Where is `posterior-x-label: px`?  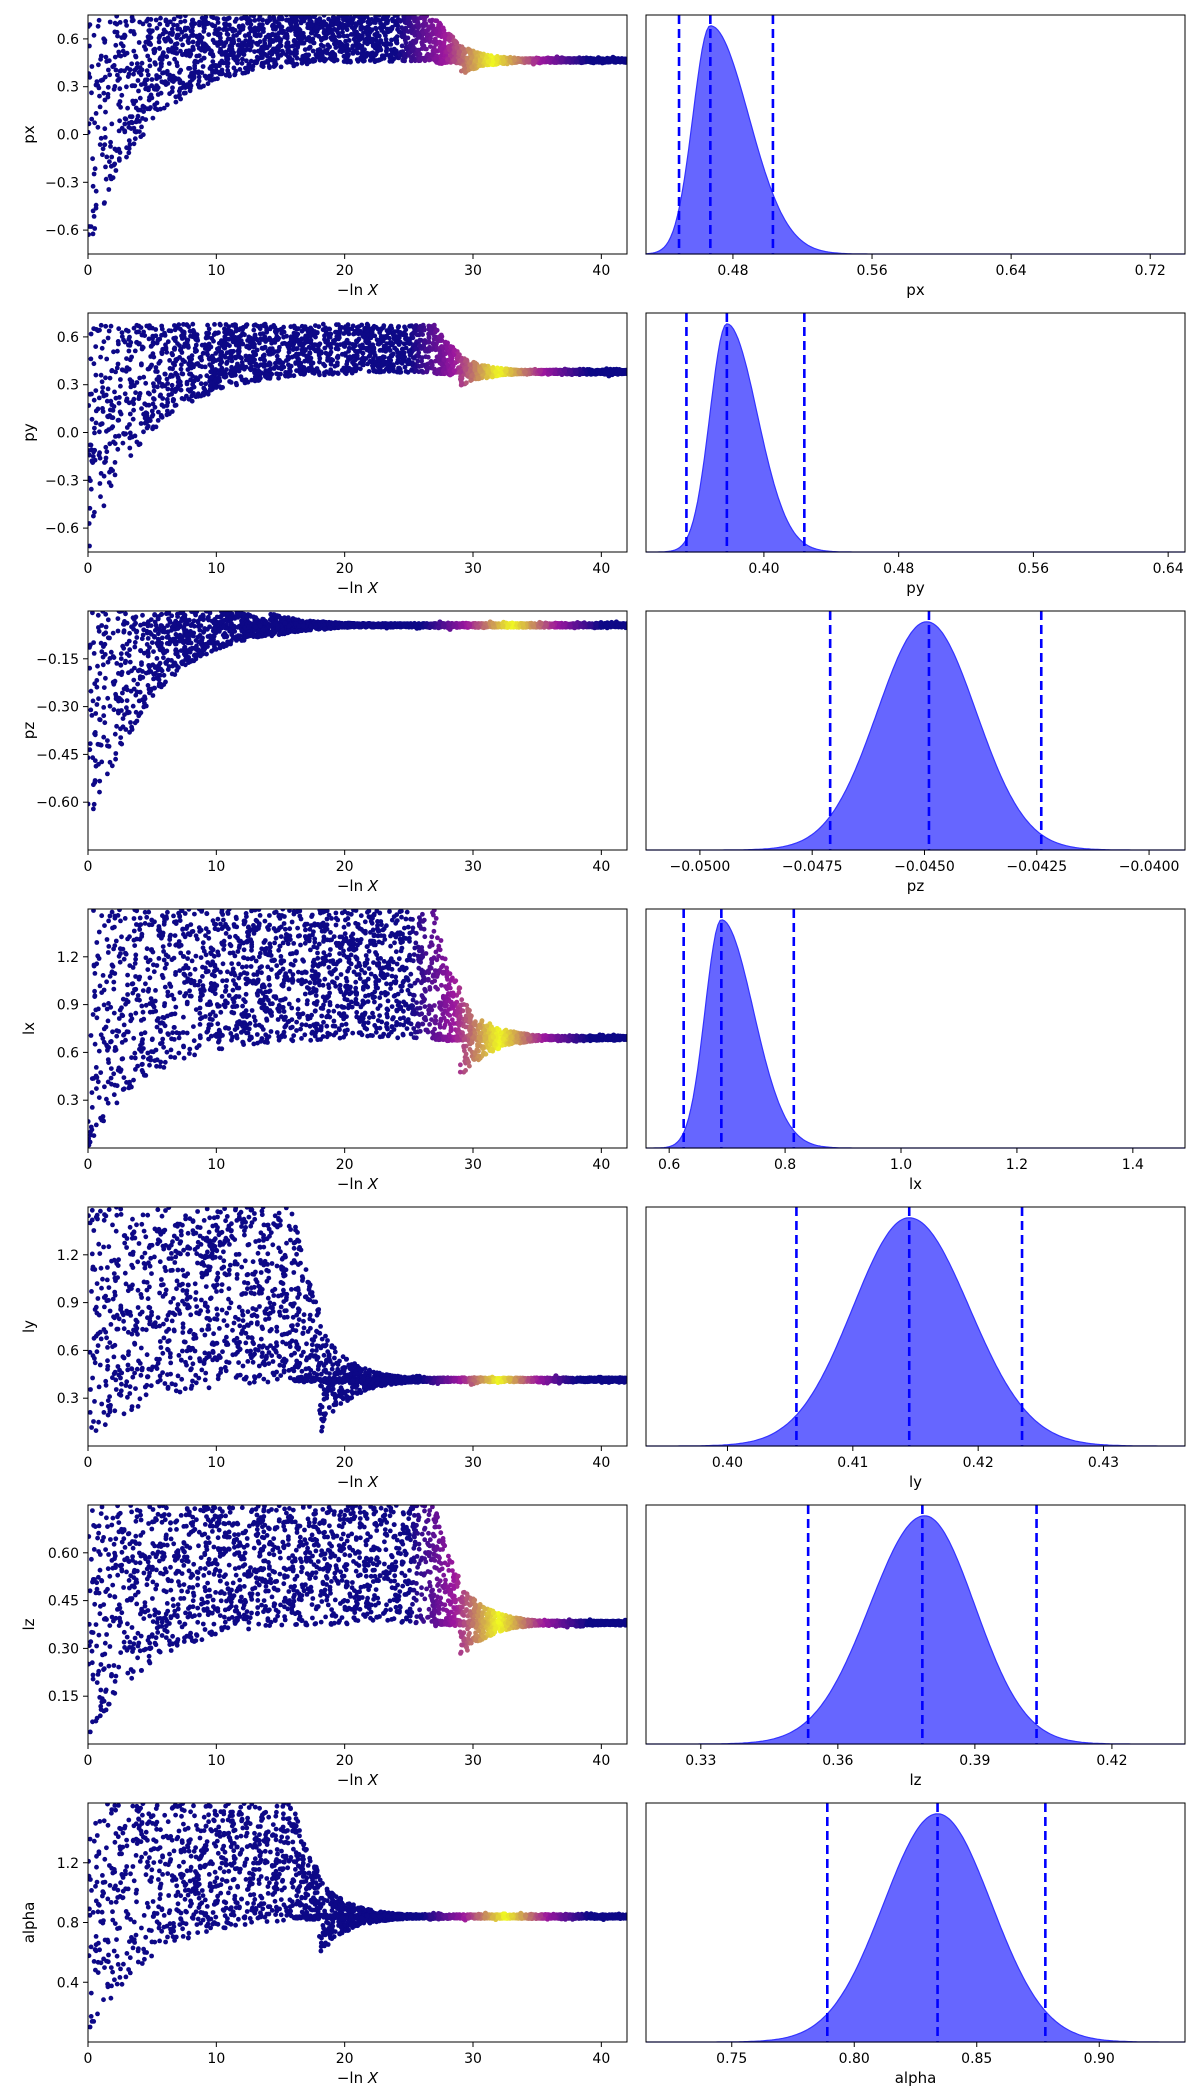
posterior-x-label: px is located at coordinates (915, 290).